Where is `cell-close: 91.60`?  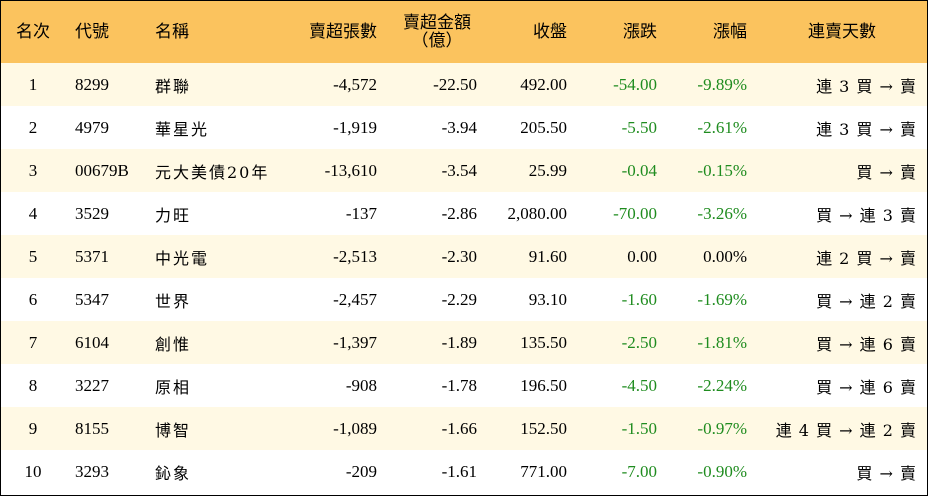 cell-close: 91.60 is located at coordinates (547, 256).